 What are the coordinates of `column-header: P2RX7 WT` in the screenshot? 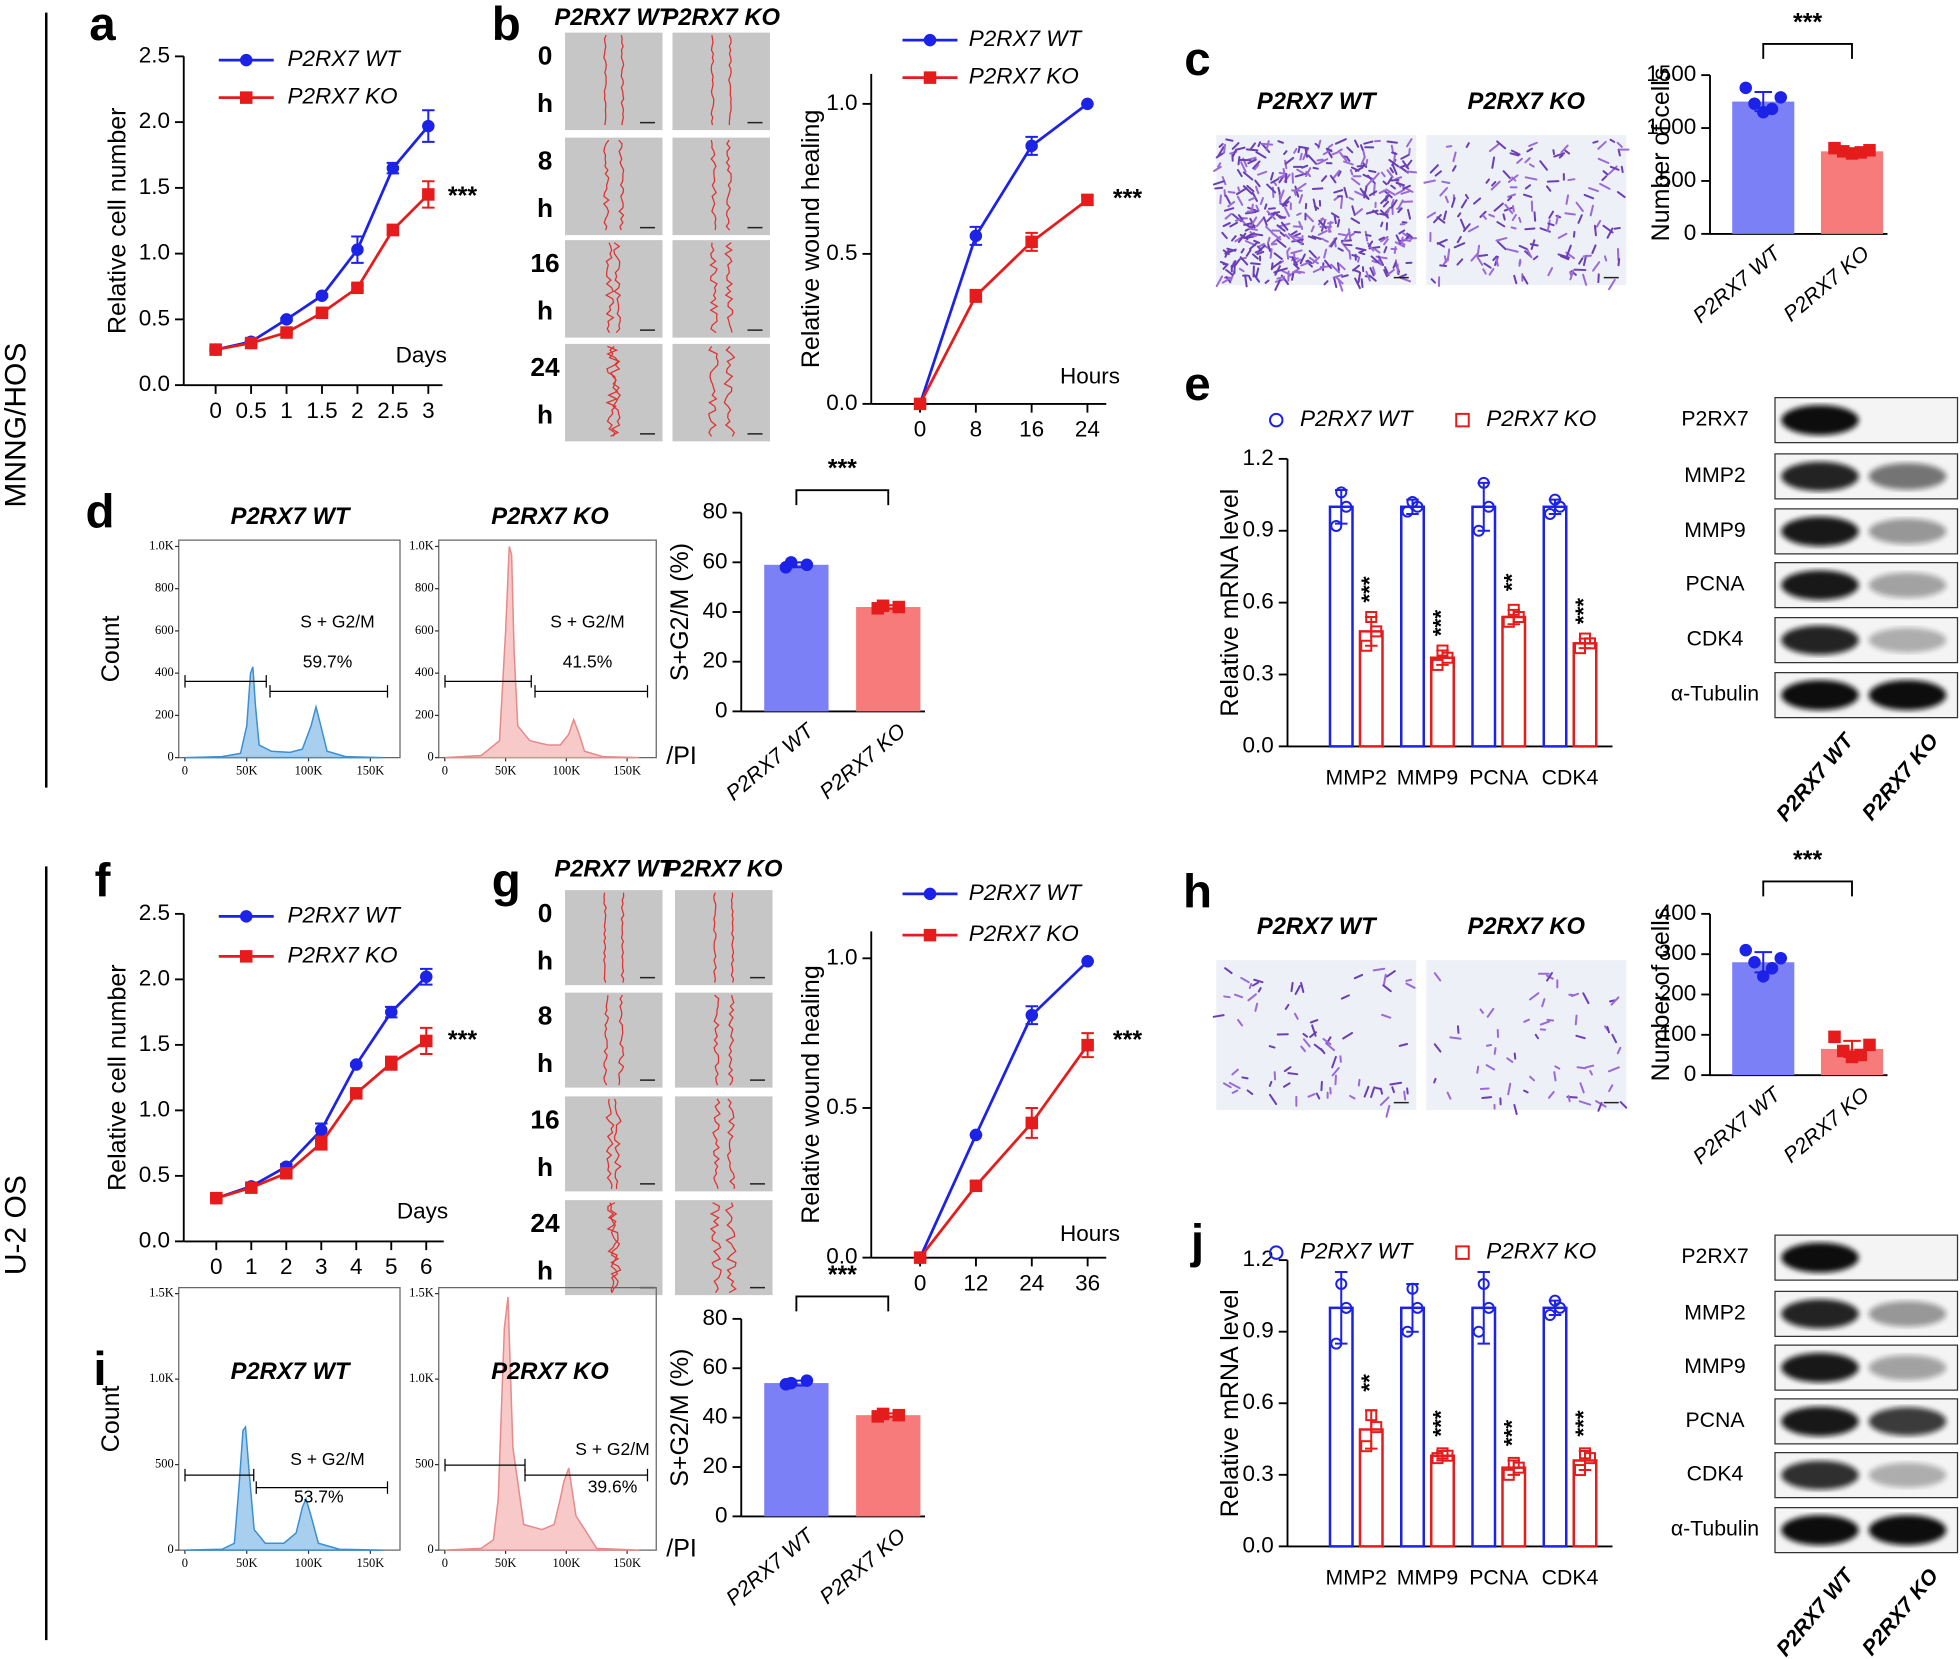 It's located at (614, 868).